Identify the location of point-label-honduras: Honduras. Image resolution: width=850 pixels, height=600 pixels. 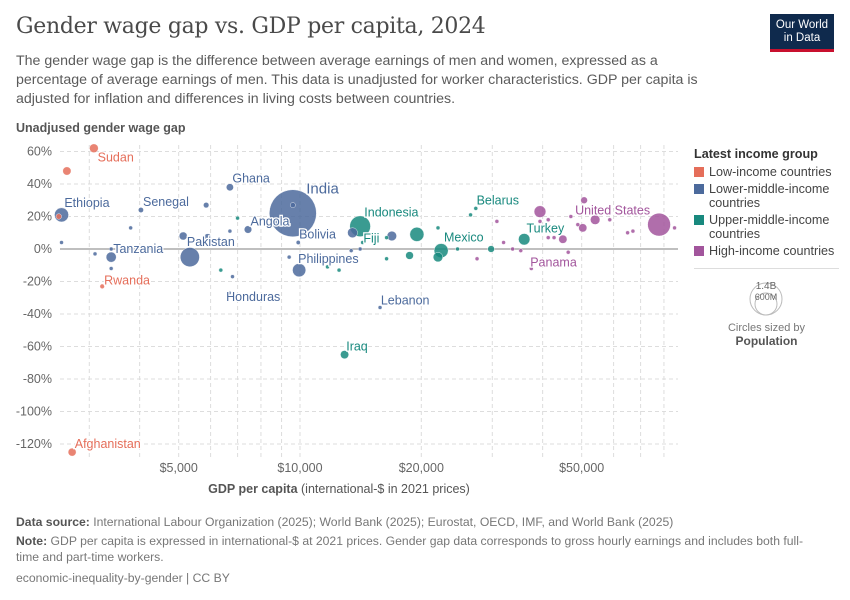
(253, 297).